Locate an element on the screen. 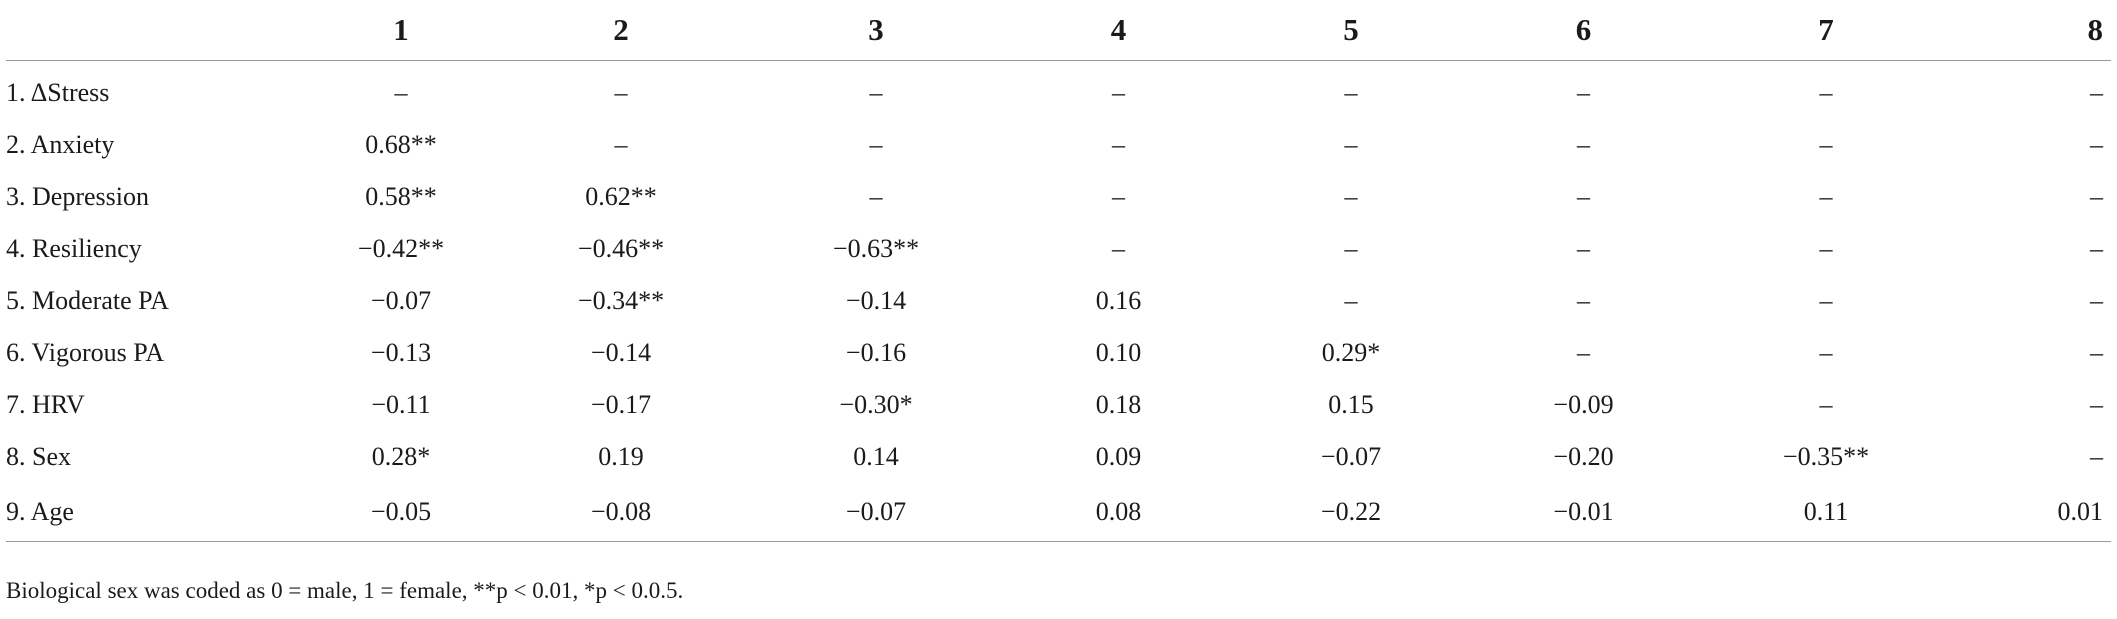 The image size is (2117, 619). correlation-cell: −0.30* is located at coordinates (876, 404).